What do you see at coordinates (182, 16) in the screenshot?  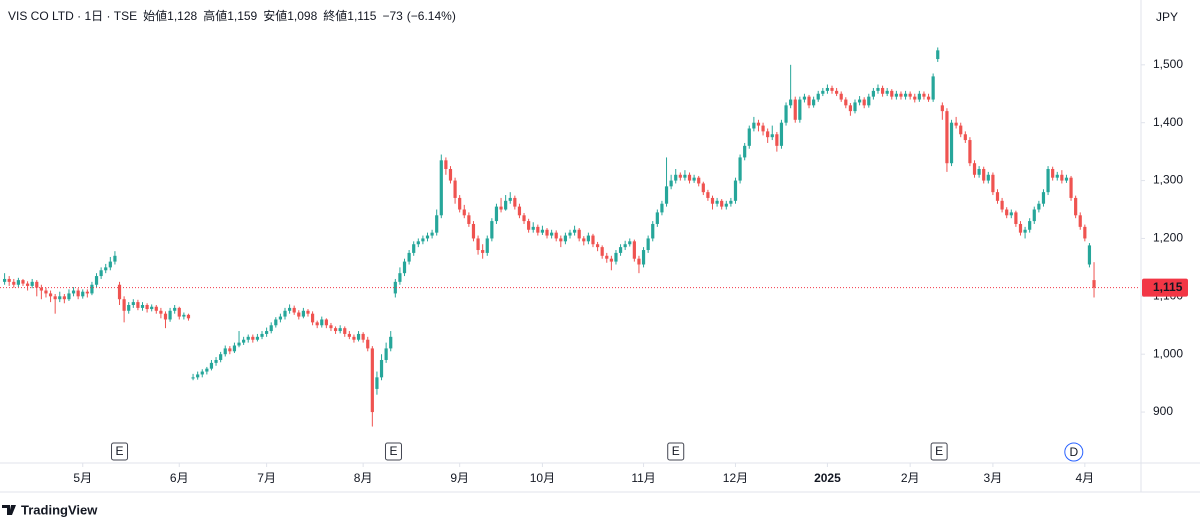 I see `ohlc-field-value: 1,128` at bounding box center [182, 16].